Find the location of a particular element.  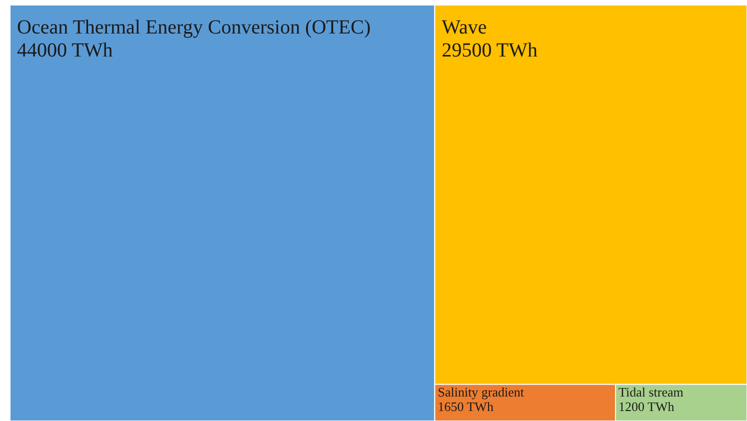

category-label: Wave is located at coordinates (464, 27).